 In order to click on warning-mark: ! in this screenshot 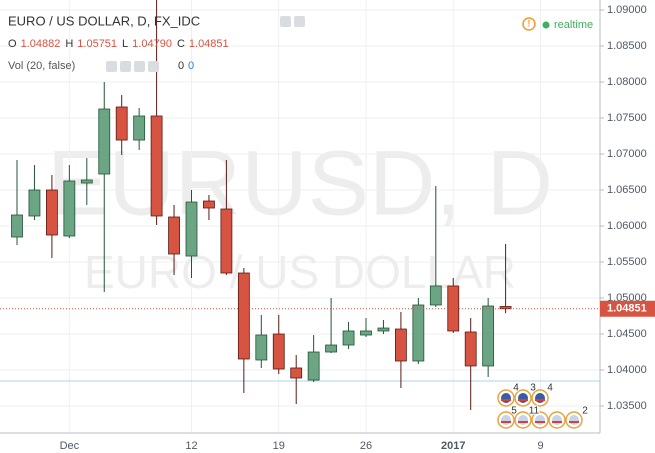, I will do `click(529, 23)`.